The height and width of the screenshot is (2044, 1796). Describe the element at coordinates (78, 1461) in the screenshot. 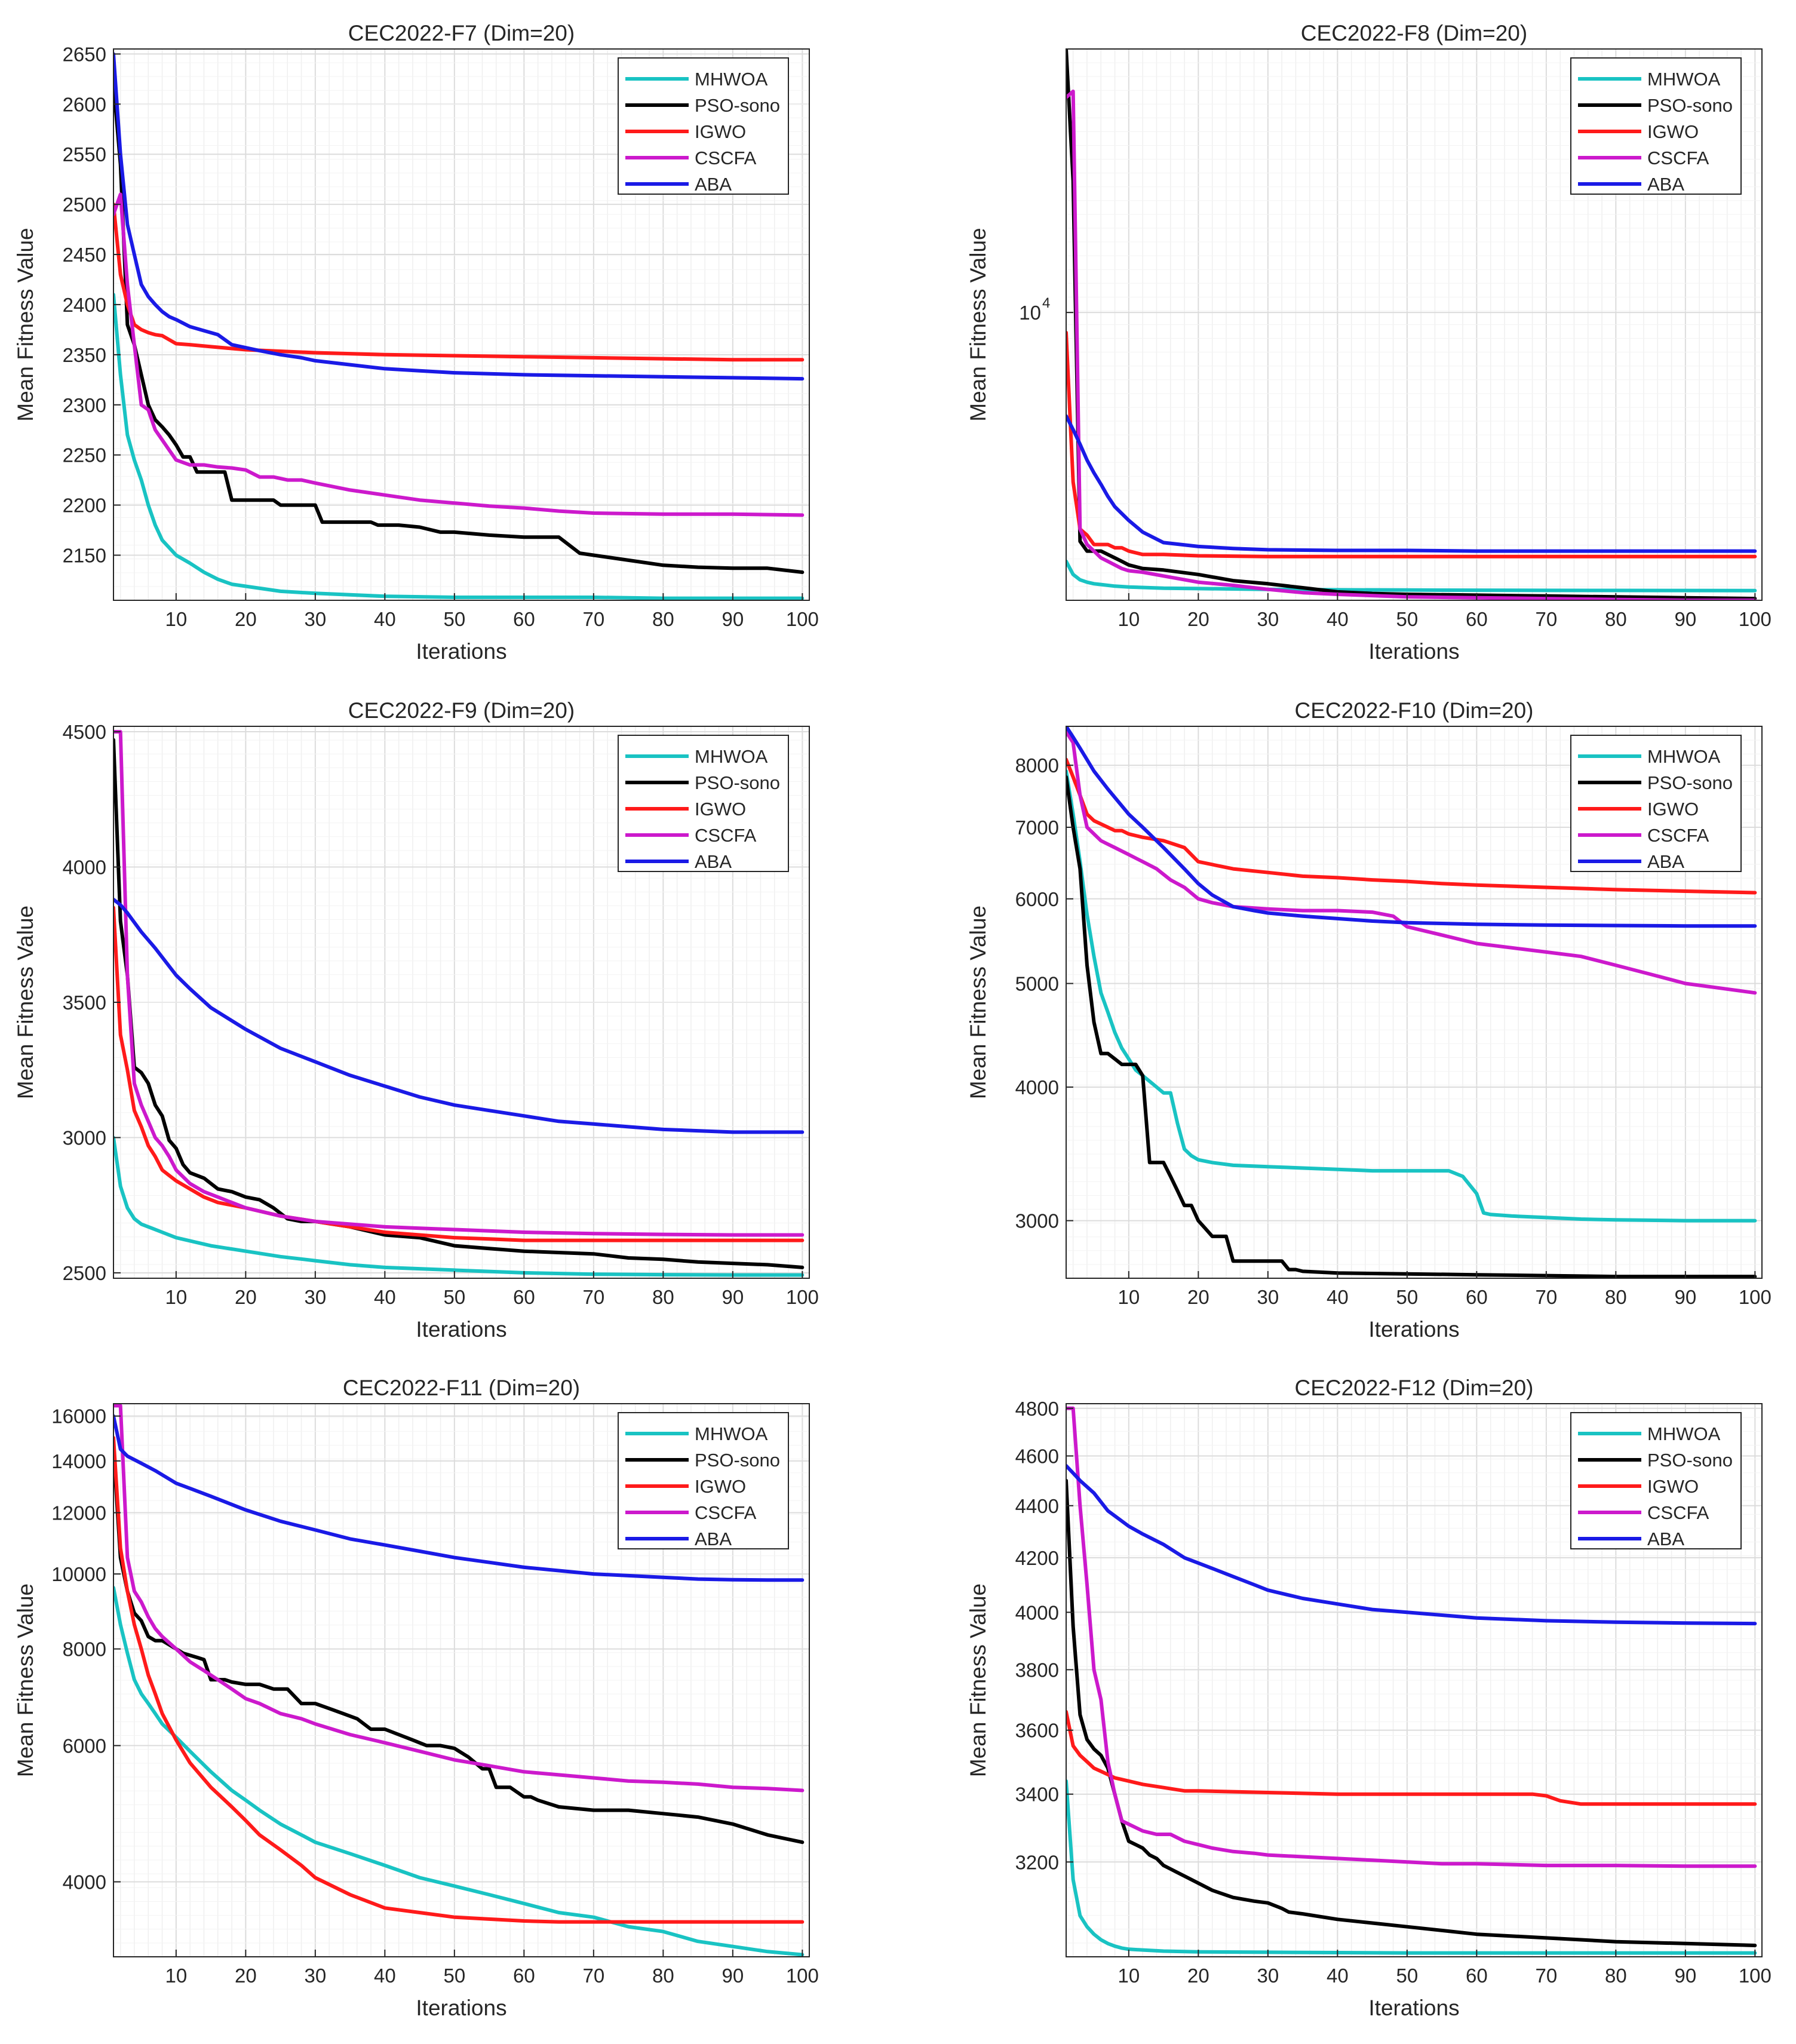

I see `y-tick-label: 14000` at that location.